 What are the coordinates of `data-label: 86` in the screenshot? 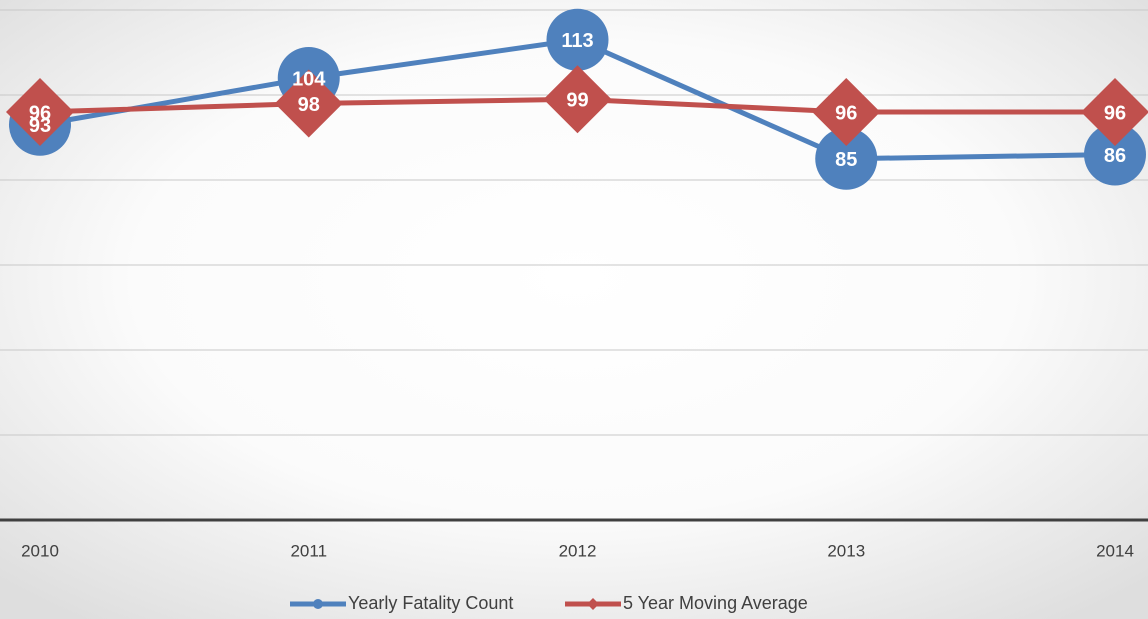 It's located at (1115, 156).